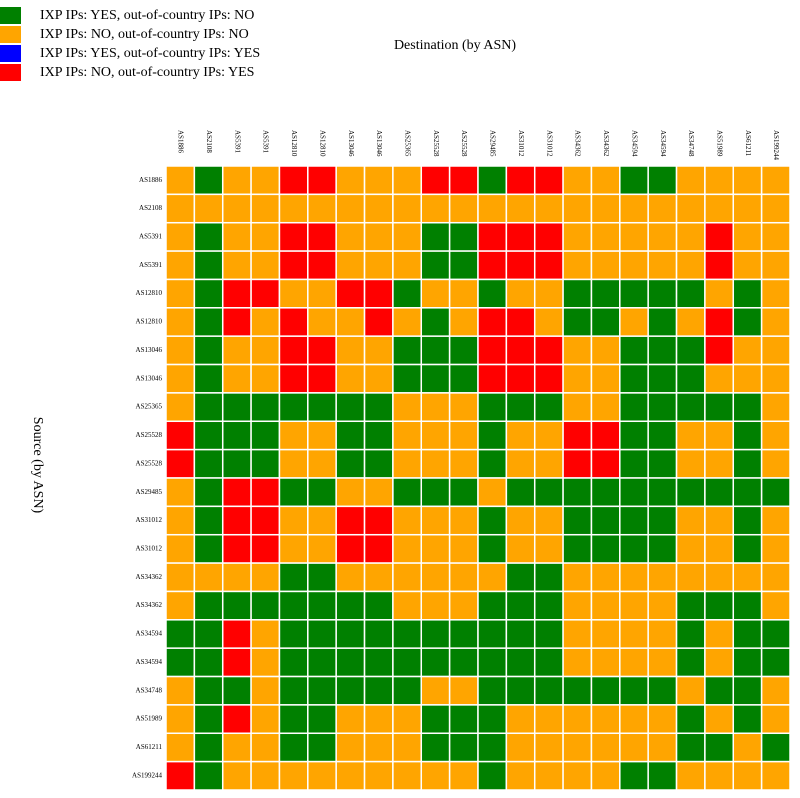  I want to click on x-tick-label: AS34362, so click(578, 143).